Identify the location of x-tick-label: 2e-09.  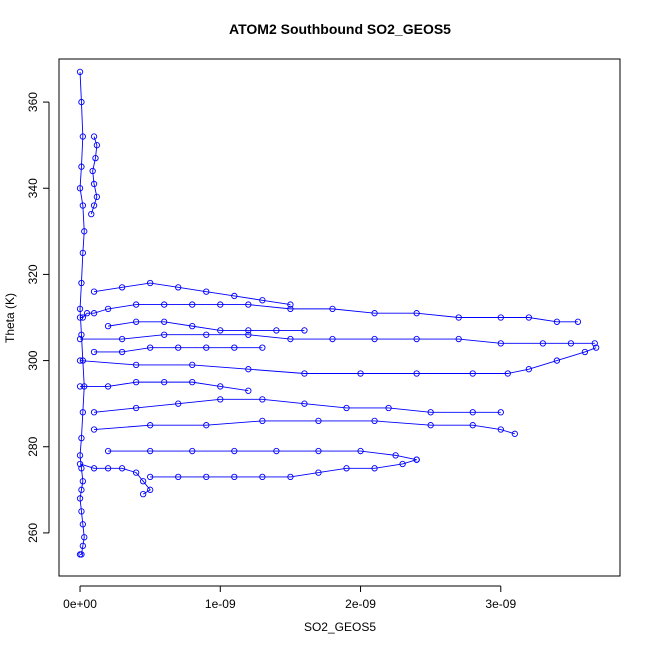
(360, 604).